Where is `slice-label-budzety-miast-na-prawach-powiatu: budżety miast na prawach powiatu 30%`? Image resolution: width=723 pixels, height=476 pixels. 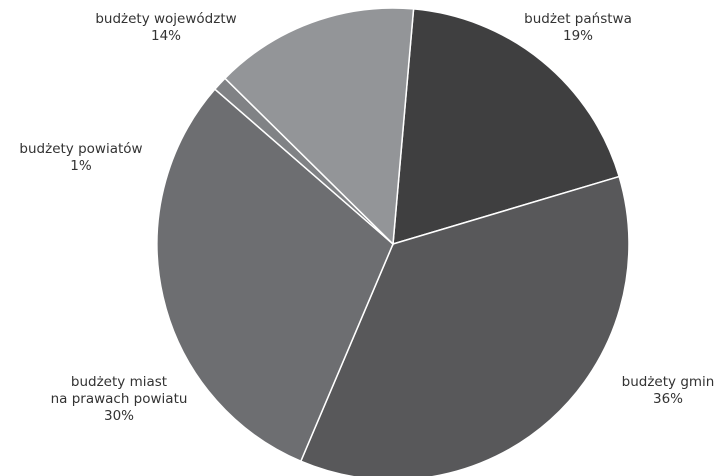 slice-label-budzety-miast-na-prawach-powiatu: budżety miast na prawach powiatu 30% is located at coordinates (119, 399).